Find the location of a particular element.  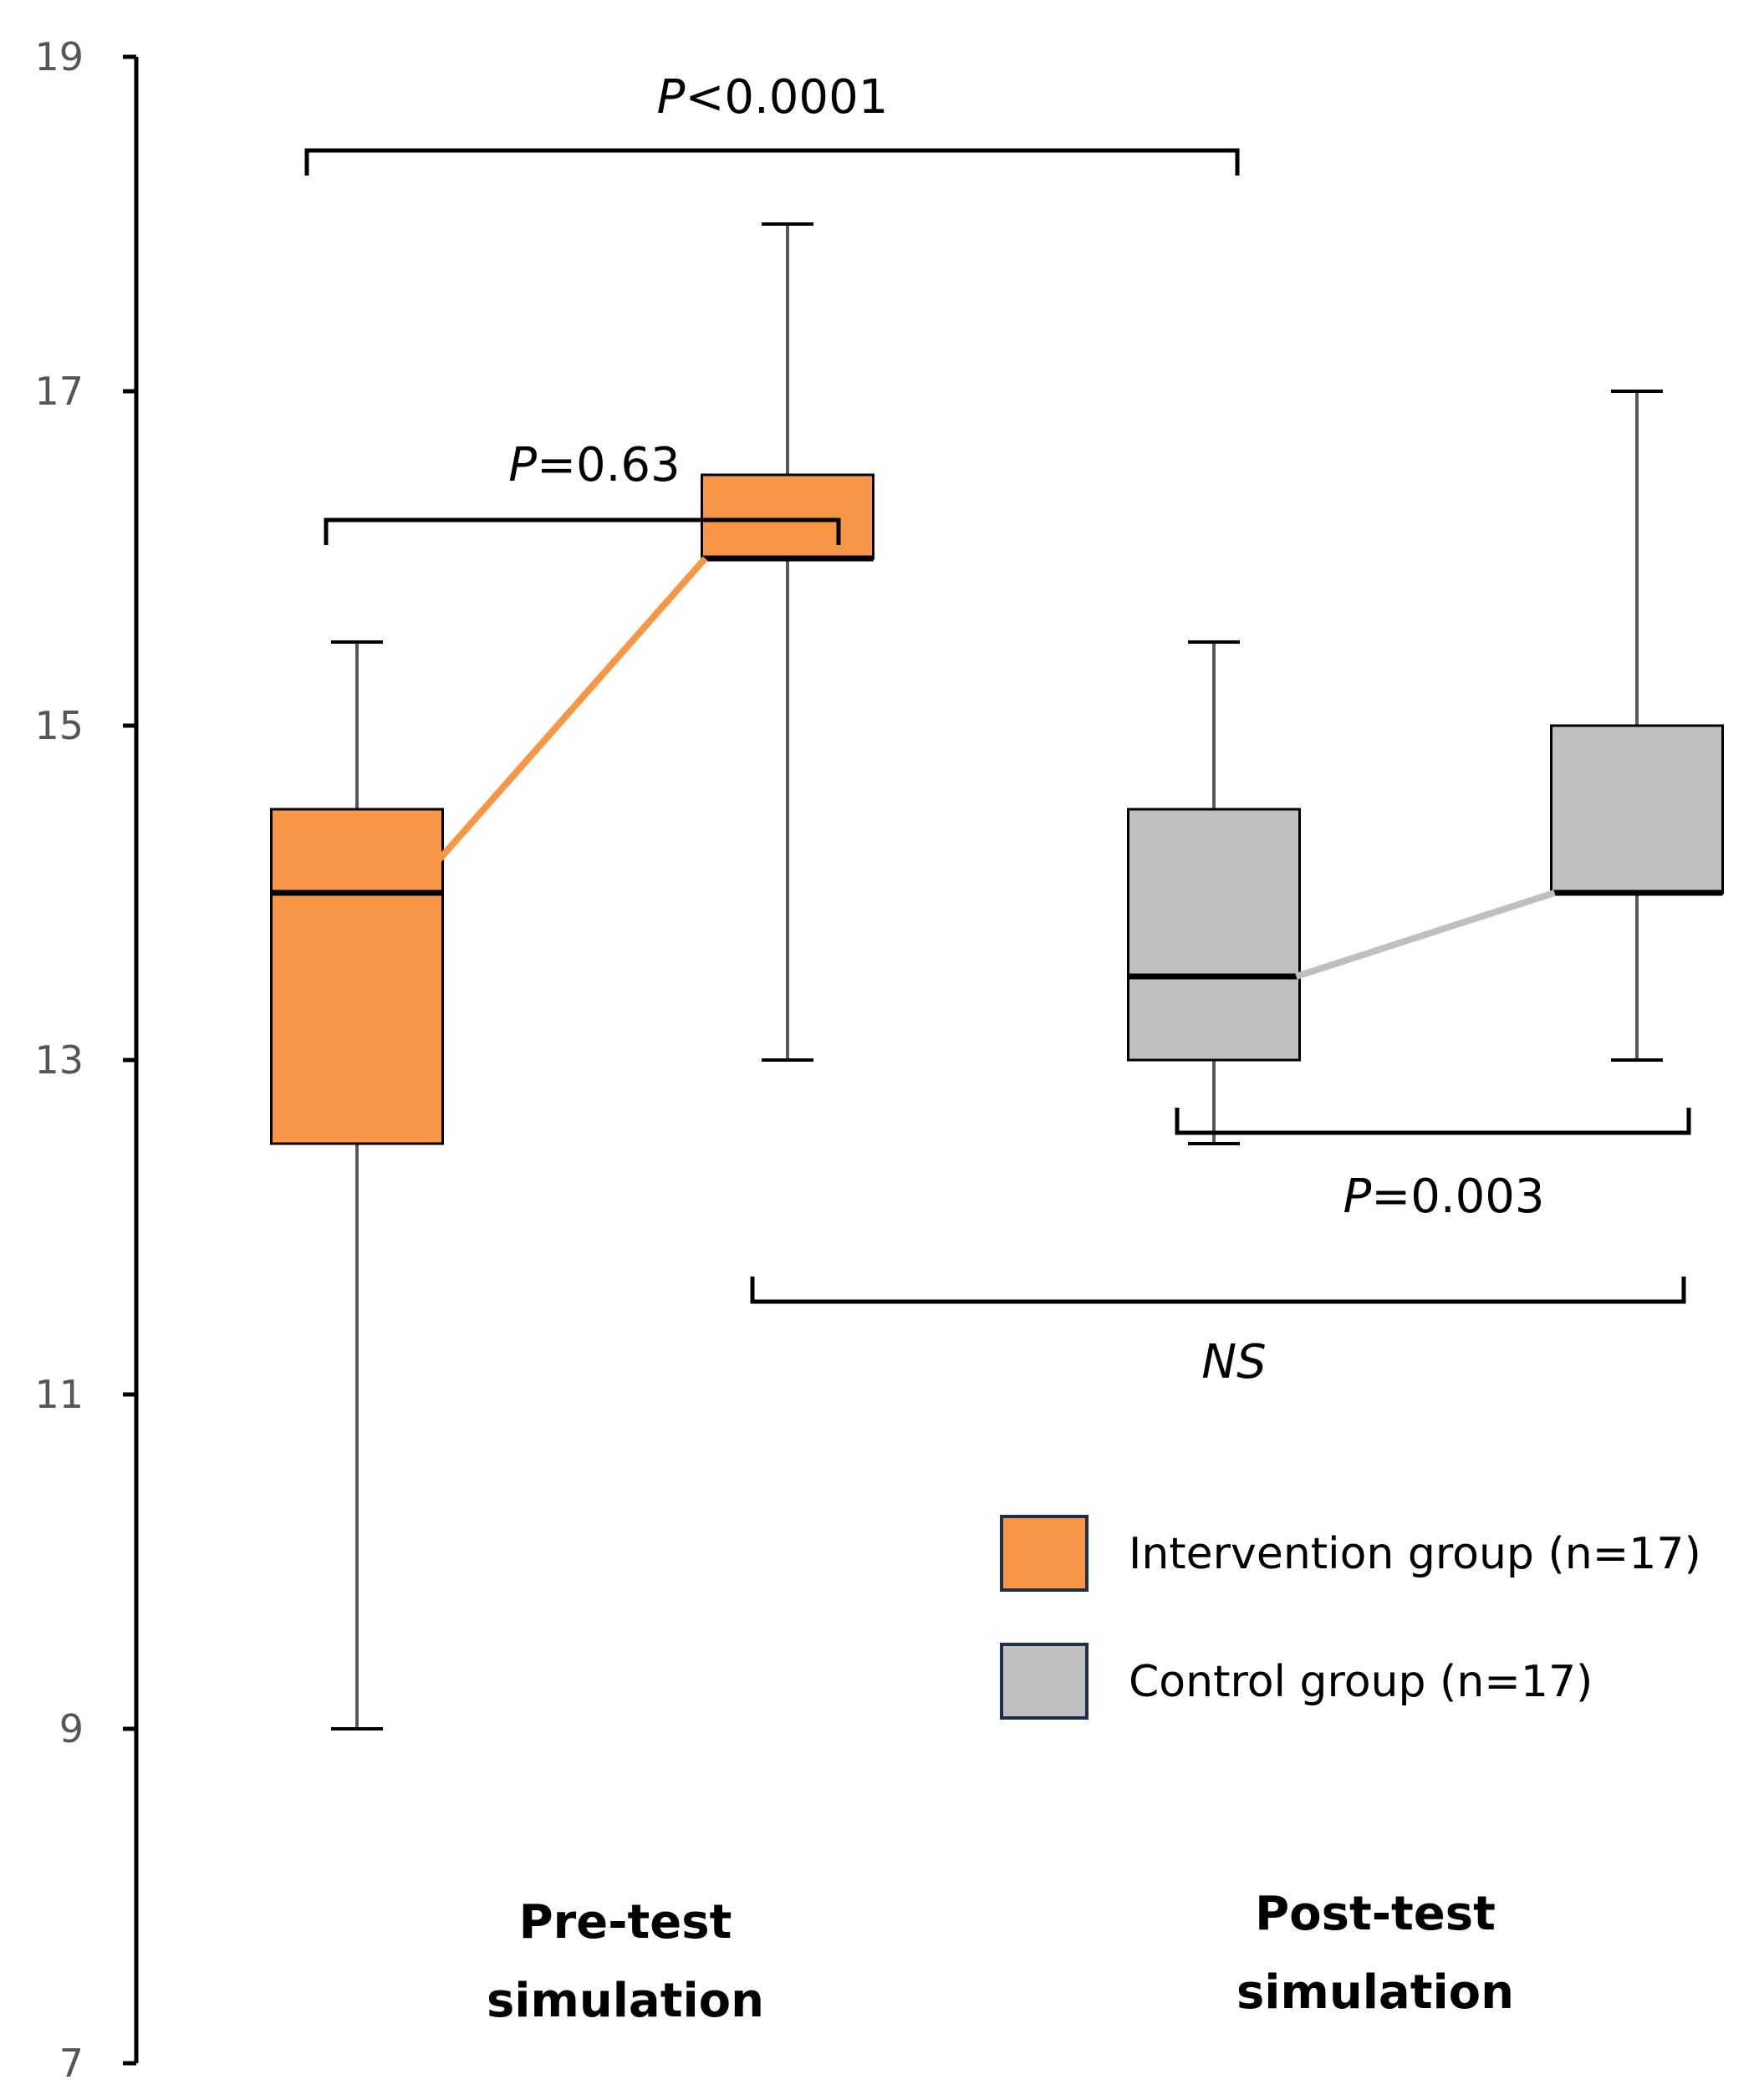

iqr-box-control-group-pre-test-simulation is located at coordinates (1214, 935).